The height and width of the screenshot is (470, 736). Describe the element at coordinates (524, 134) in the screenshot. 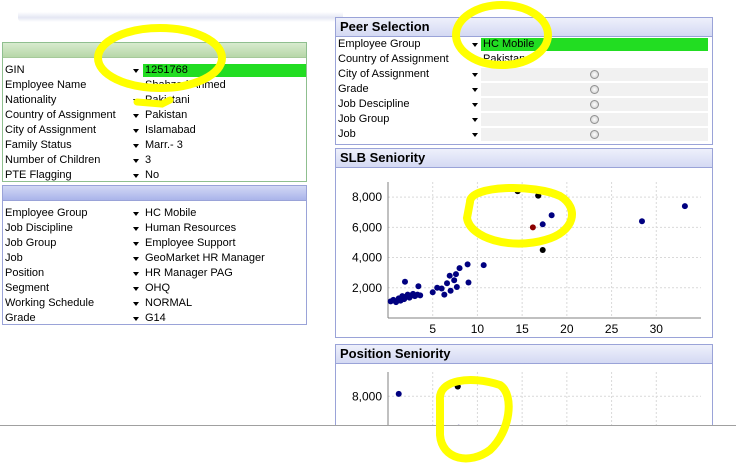

I see `peer-selection-row: Job` at that location.